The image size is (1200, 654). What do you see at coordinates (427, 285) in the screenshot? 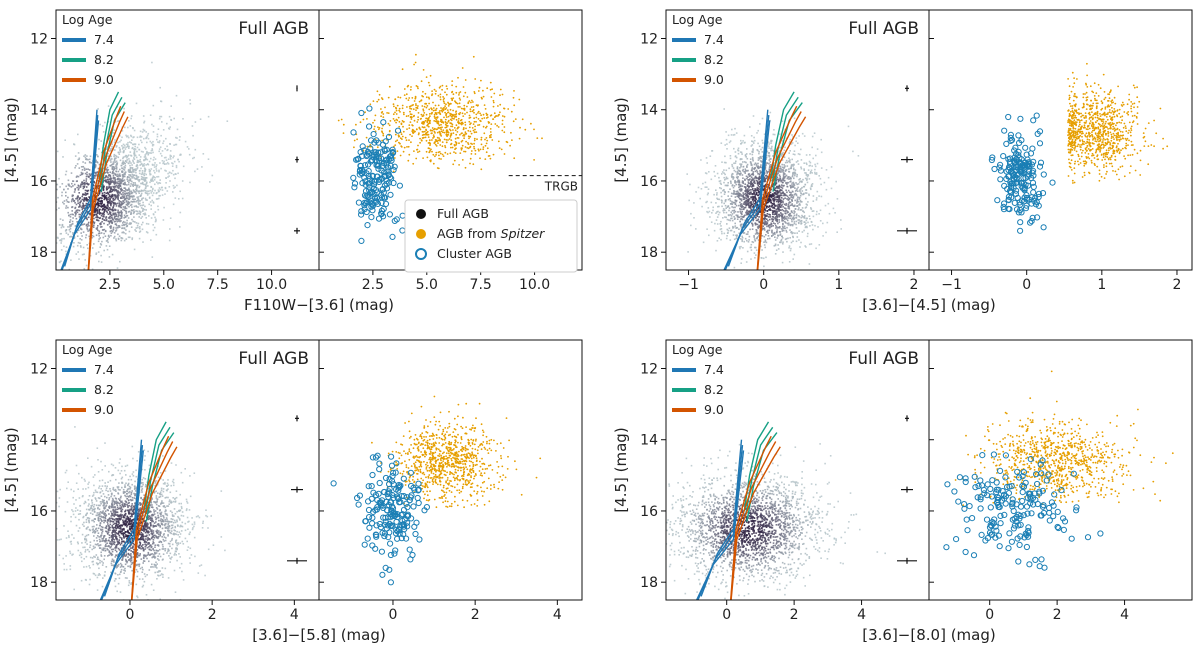
I see `x-tick-label: 5.0` at bounding box center [427, 285].